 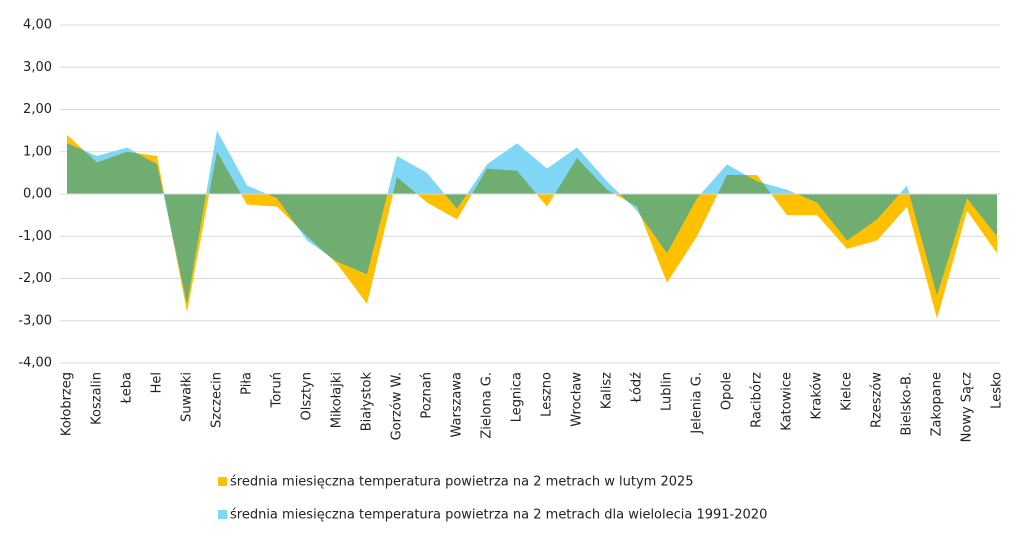 I want to click on x-tick-label: Poznań, so click(x=427, y=395).